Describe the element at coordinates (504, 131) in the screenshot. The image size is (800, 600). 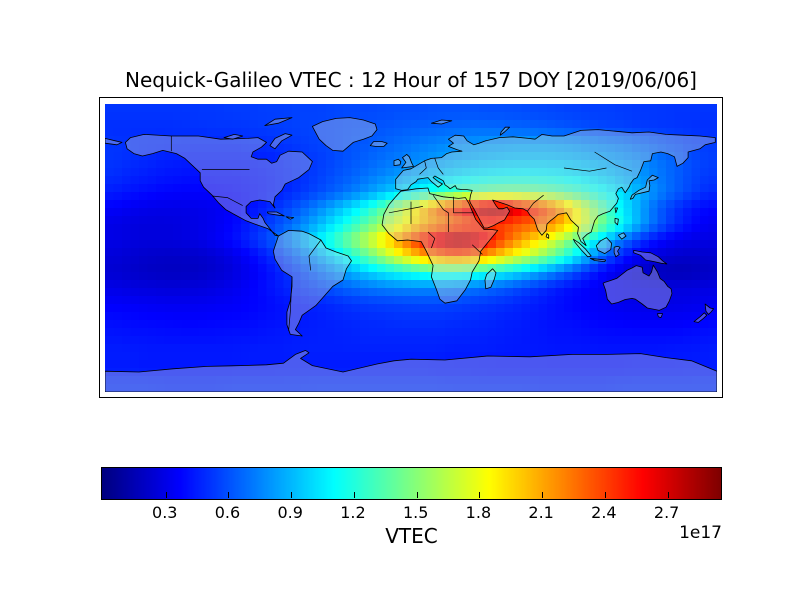
I see `coastline-novaya-zemlya` at that location.